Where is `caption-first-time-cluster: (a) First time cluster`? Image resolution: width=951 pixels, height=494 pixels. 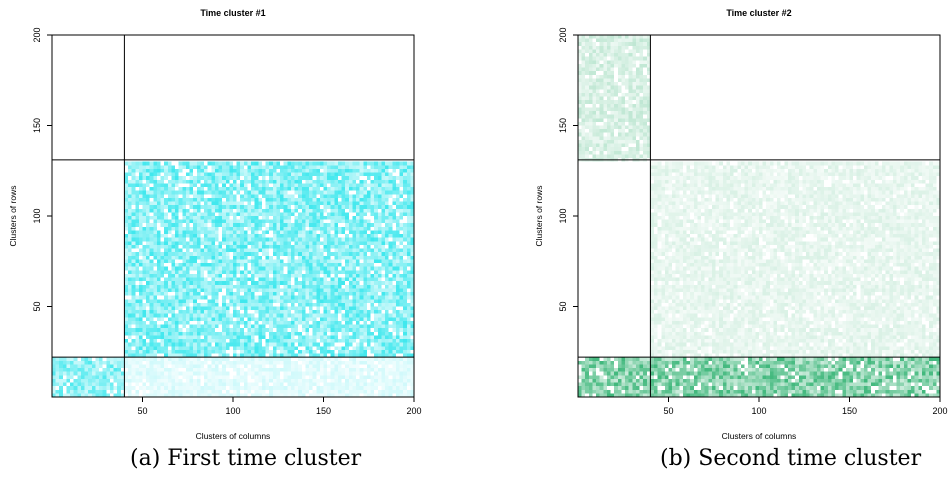 caption-first-time-cluster: (a) First time cluster is located at coordinates (246, 458).